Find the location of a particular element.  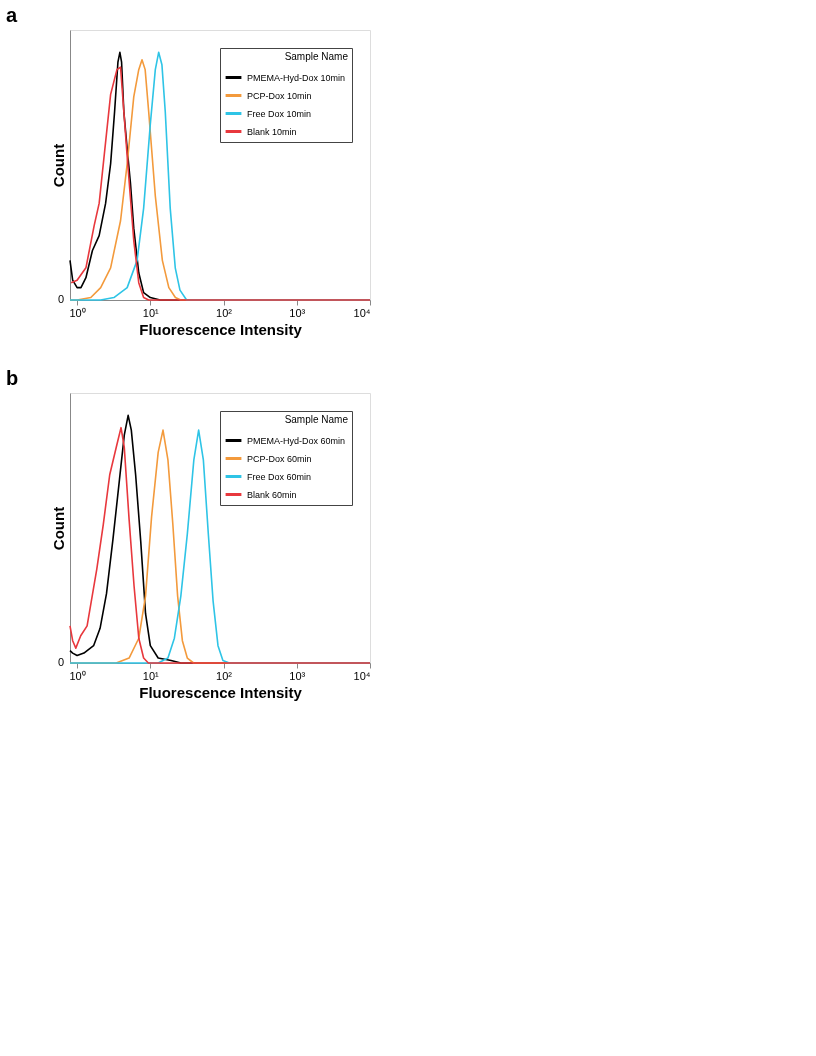

legend-label: PCP-Dox 60min is located at coordinates (279, 458).